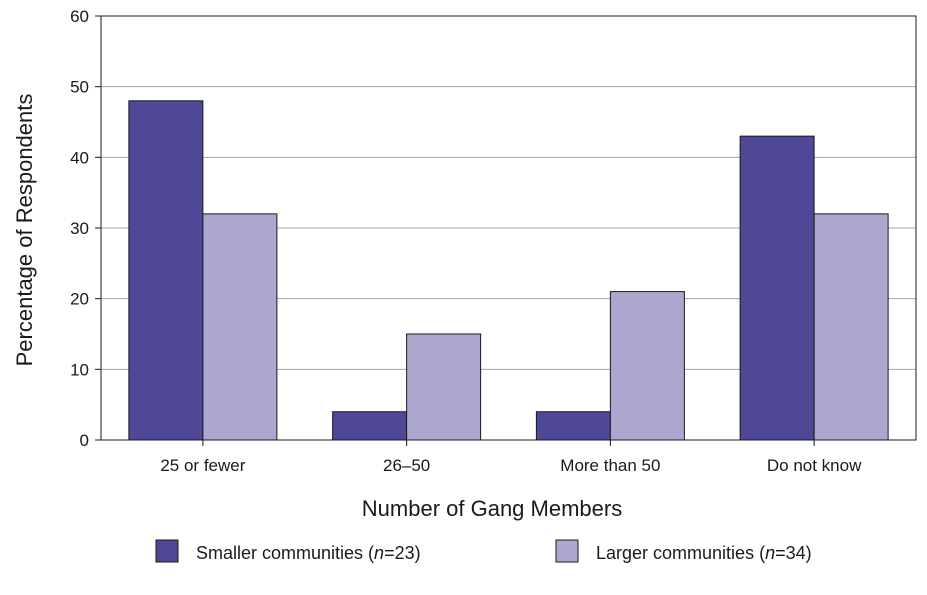 Image resolution: width=927 pixels, height=595 pixels. I want to click on legend-label: Smaller communities (n=23), so click(308, 553).